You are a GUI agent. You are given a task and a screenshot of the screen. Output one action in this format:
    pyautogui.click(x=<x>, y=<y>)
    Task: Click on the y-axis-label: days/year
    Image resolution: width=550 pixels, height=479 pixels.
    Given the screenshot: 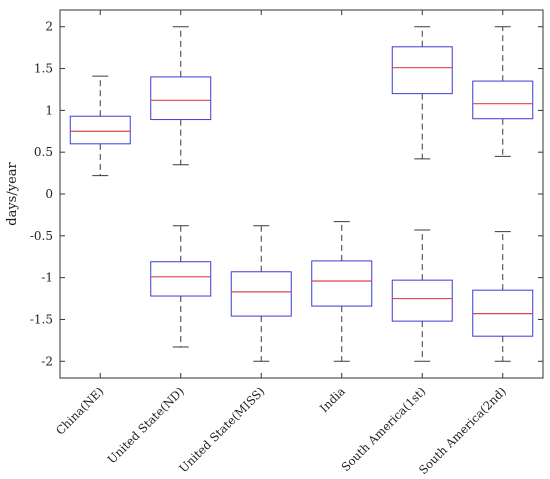 What is the action you would take?
    pyautogui.click(x=12, y=193)
    